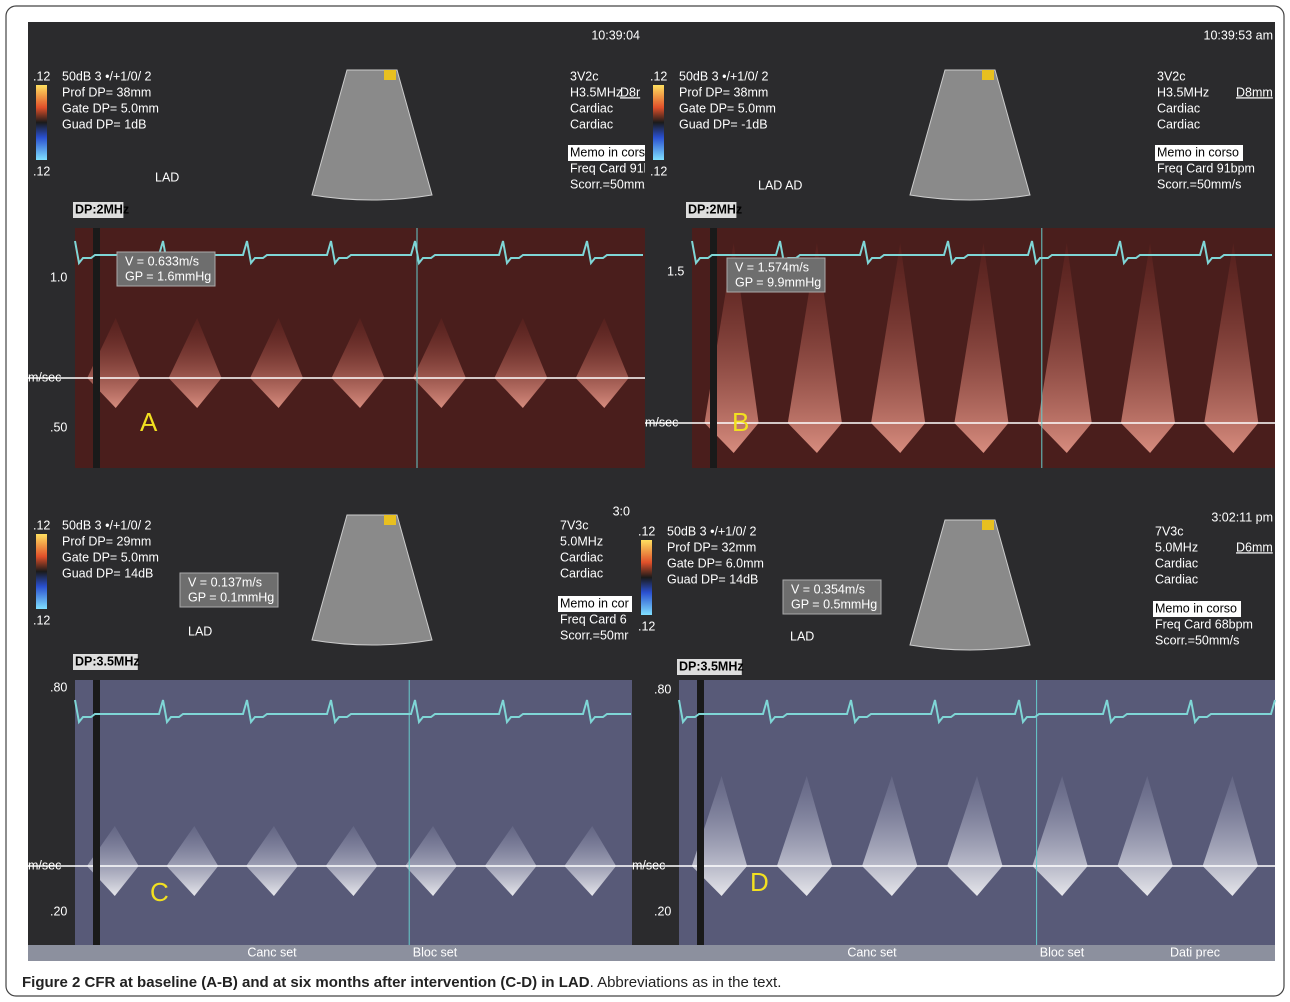  What do you see at coordinates (107, 573) in the screenshot?
I see `setting: Guad DP= 14dB` at bounding box center [107, 573].